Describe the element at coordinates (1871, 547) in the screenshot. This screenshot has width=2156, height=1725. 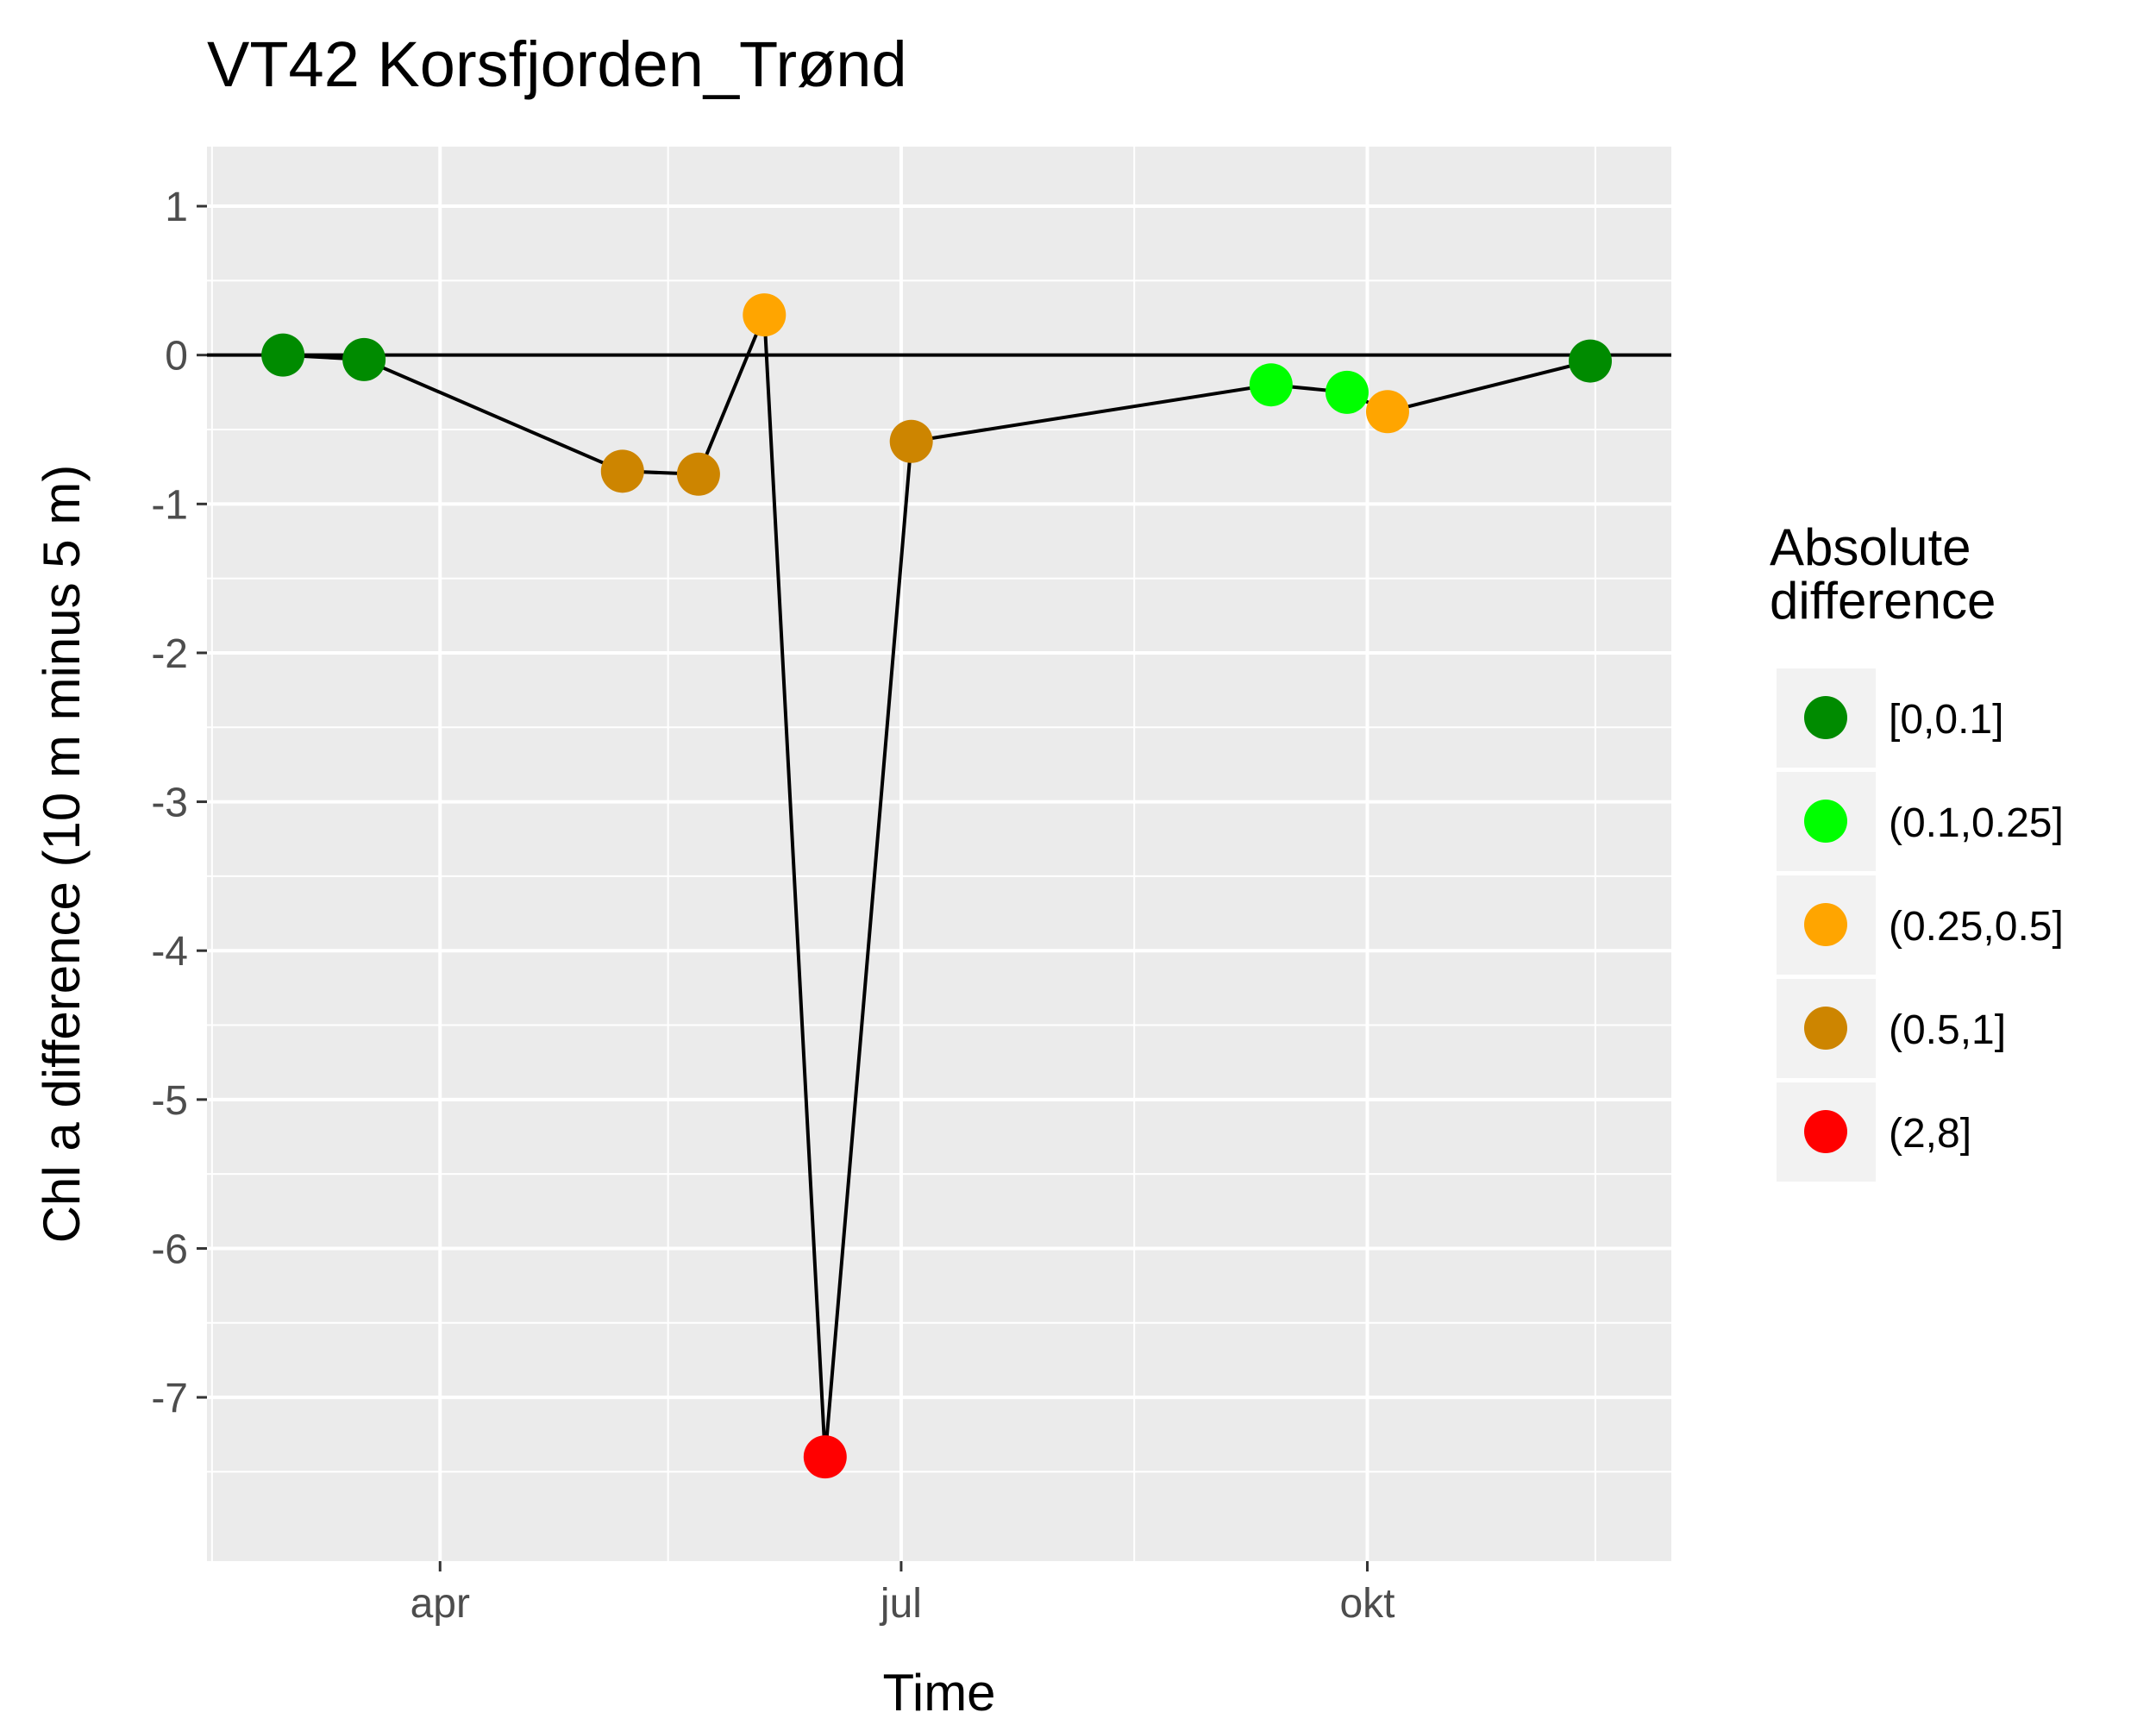
I see `legend-title-line: Absolute` at that location.